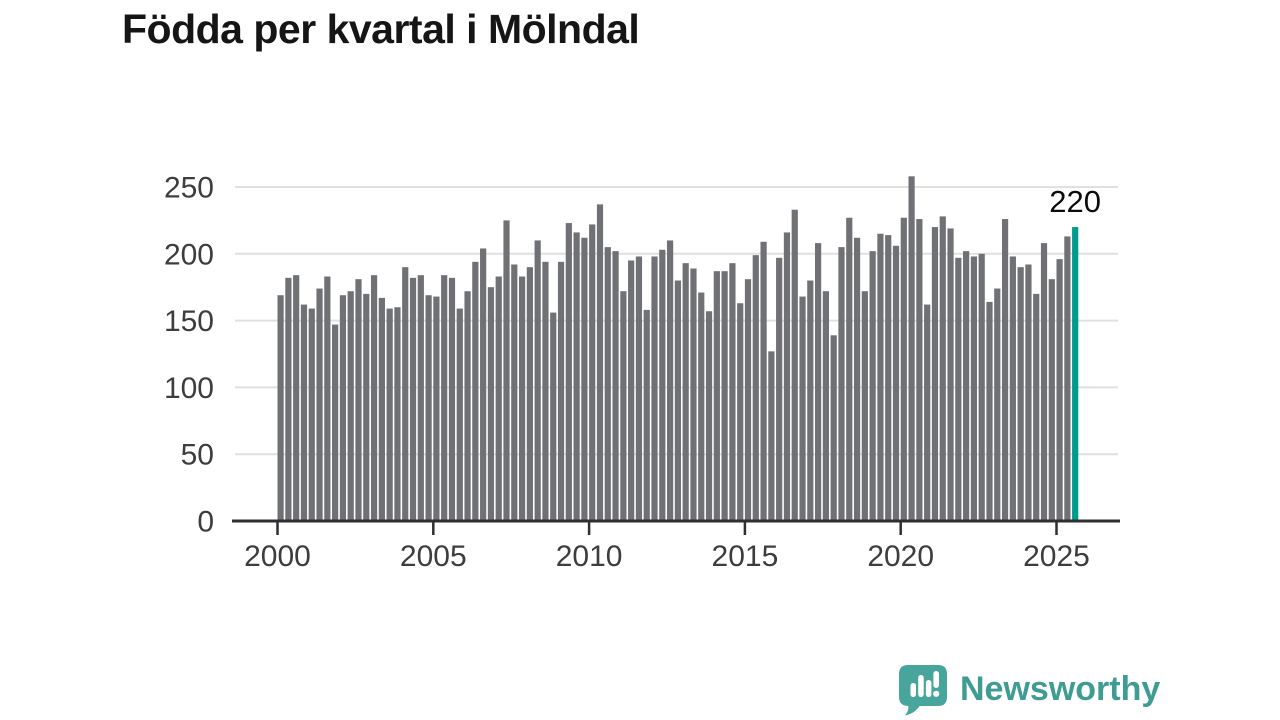  What do you see at coordinates (1028, 392) in the screenshot?
I see `bar-2024-Q1` at bounding box center [1028, 392].